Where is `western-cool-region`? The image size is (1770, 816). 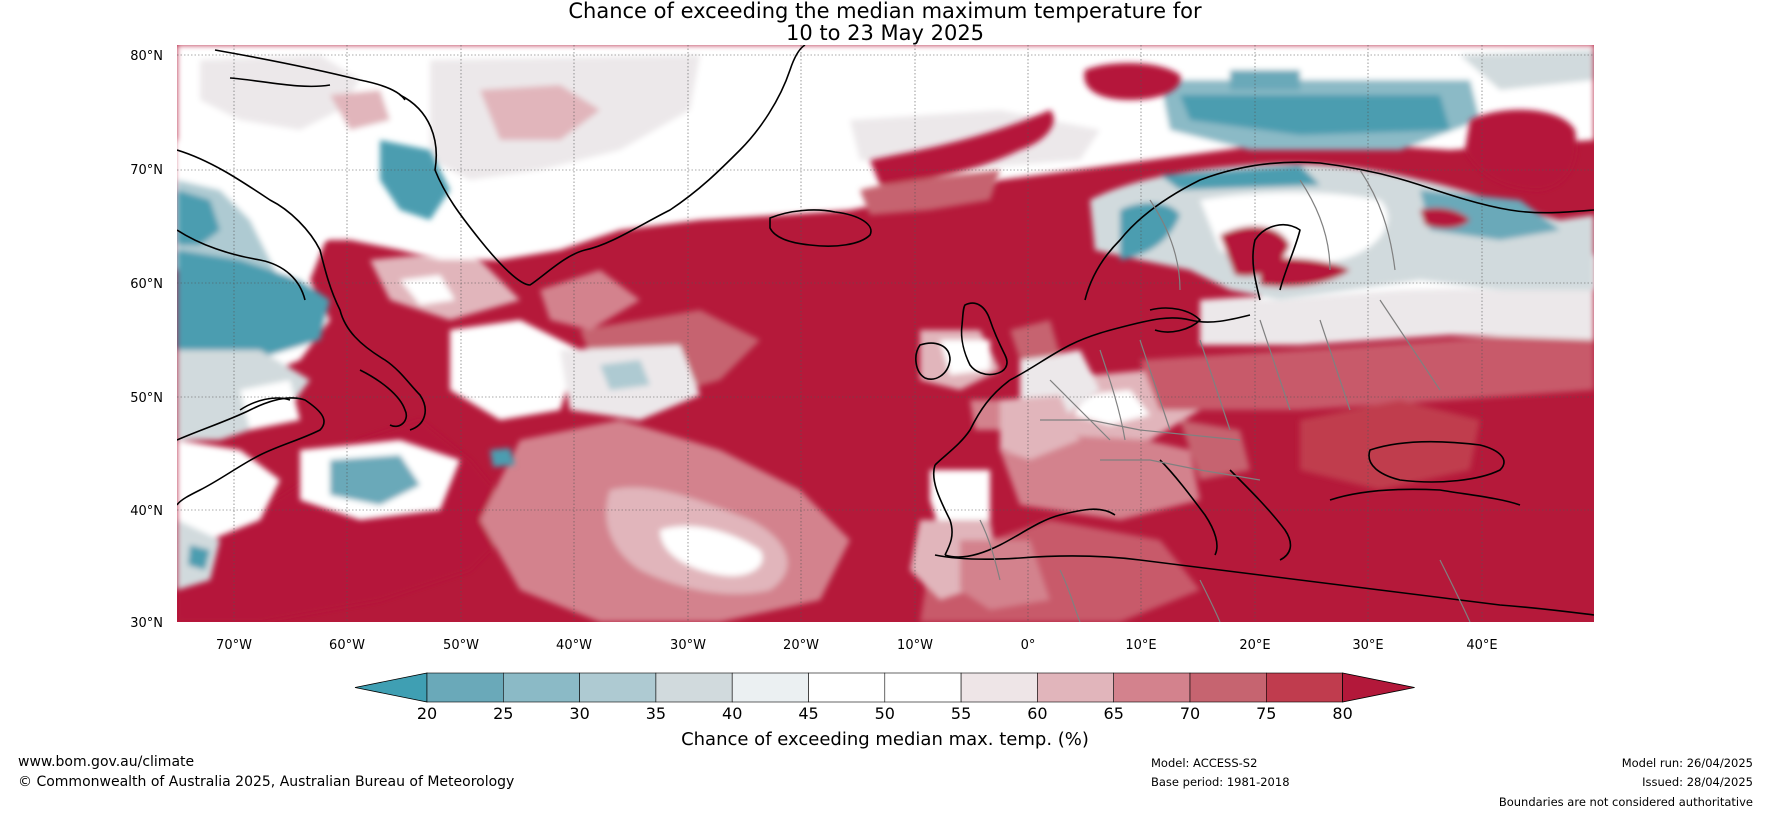 western-cool-region is located at coordinates (346, 365).